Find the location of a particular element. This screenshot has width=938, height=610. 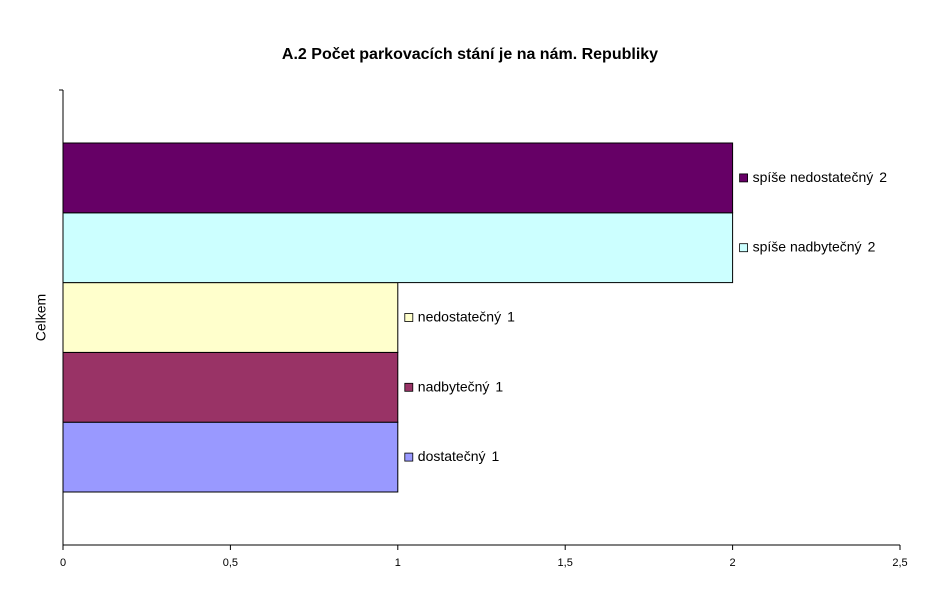

data-label: spíše nedostatečný 2 is located at coordinates (820, 177).